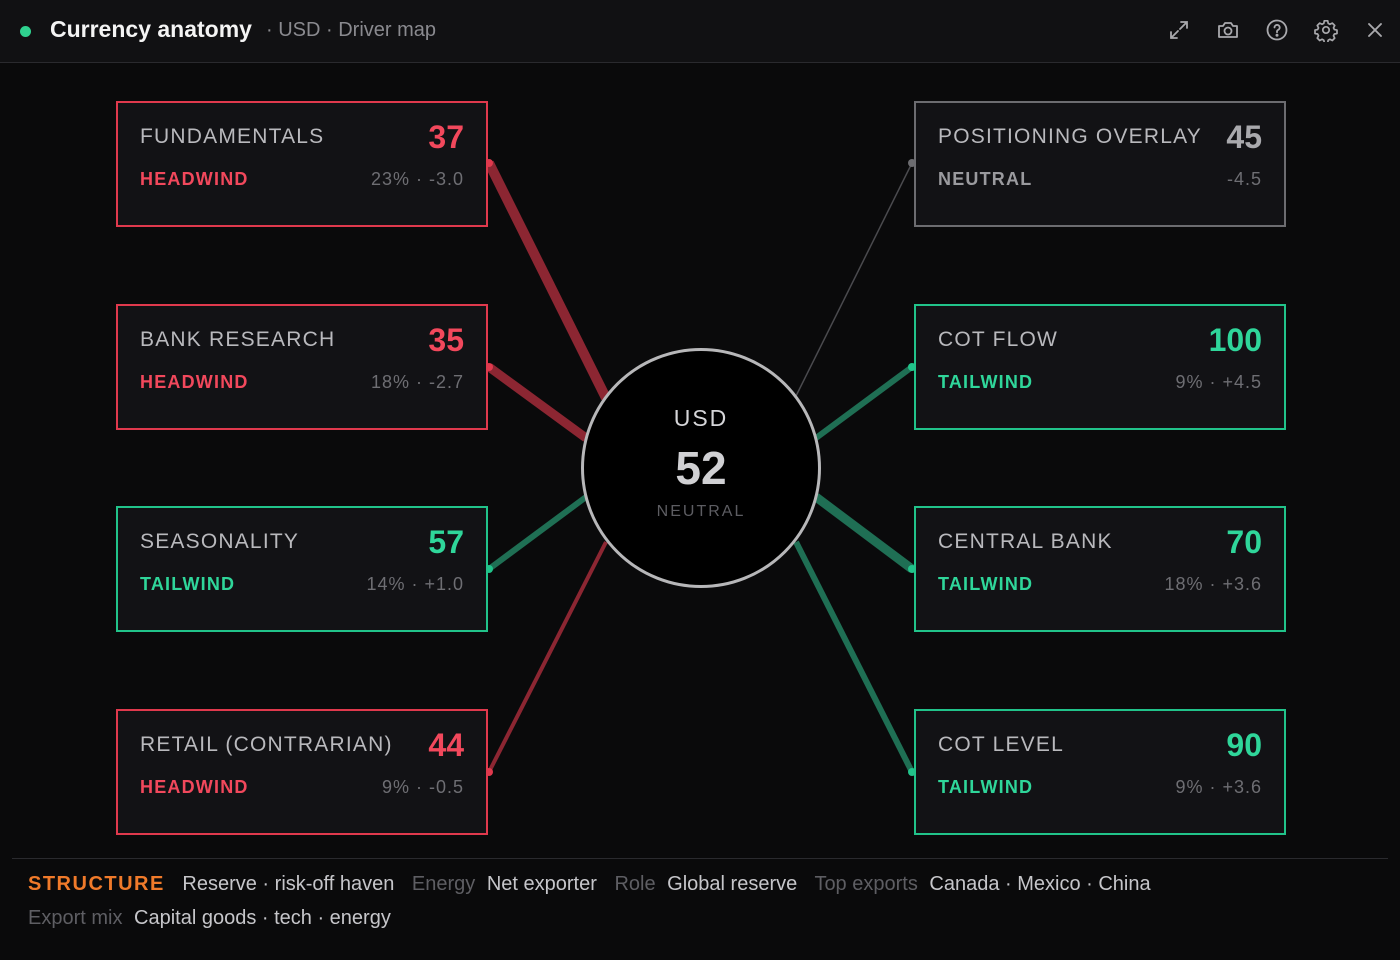  I want to click on driver-name: CENTRAL BANK, so click(1025, 541).